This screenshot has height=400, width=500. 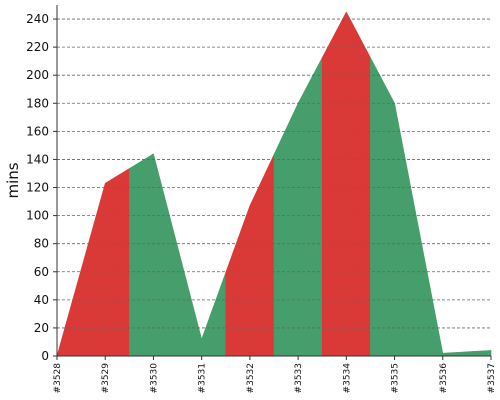 I want to click on y-tick-label: 60, so click(x=41, y=272).